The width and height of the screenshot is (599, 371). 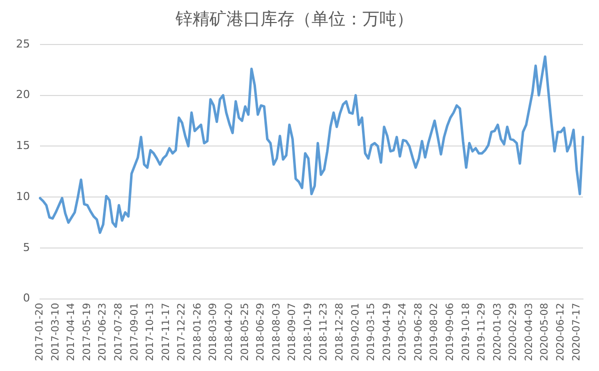 I want to click on x-tick-label: 2017-09-01, so click(x=134, y=332).